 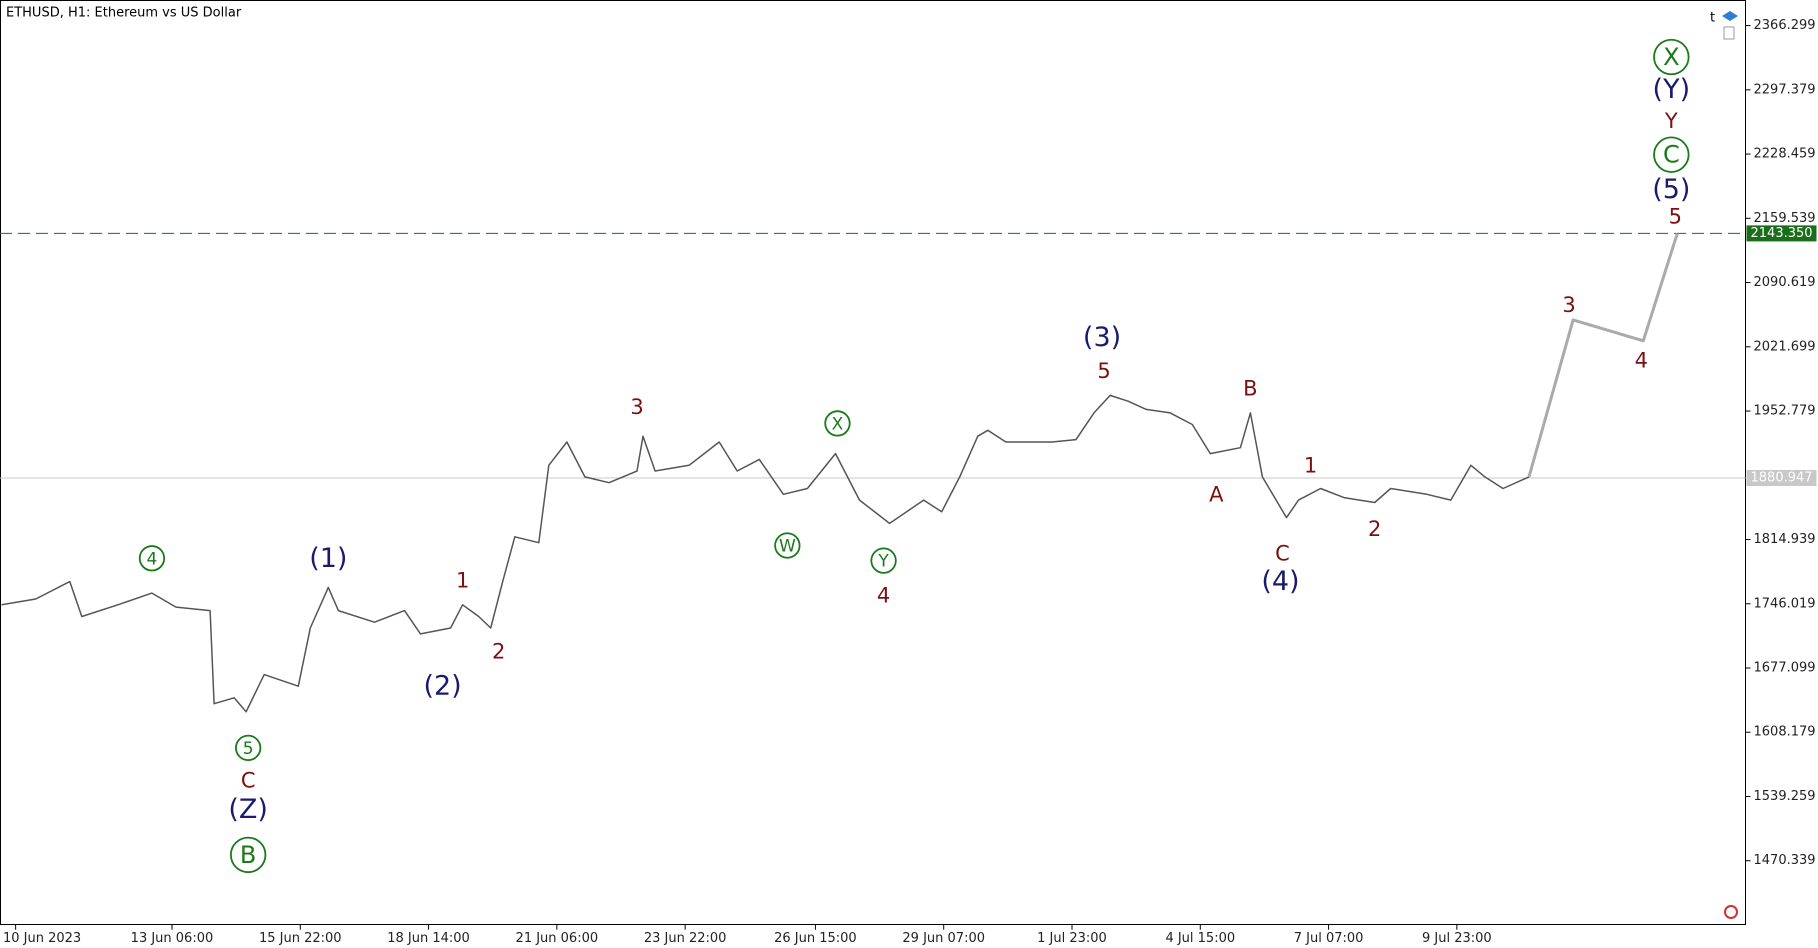 I want to click on y-tick-label: 1677.099, so click(x=1785, y=667).